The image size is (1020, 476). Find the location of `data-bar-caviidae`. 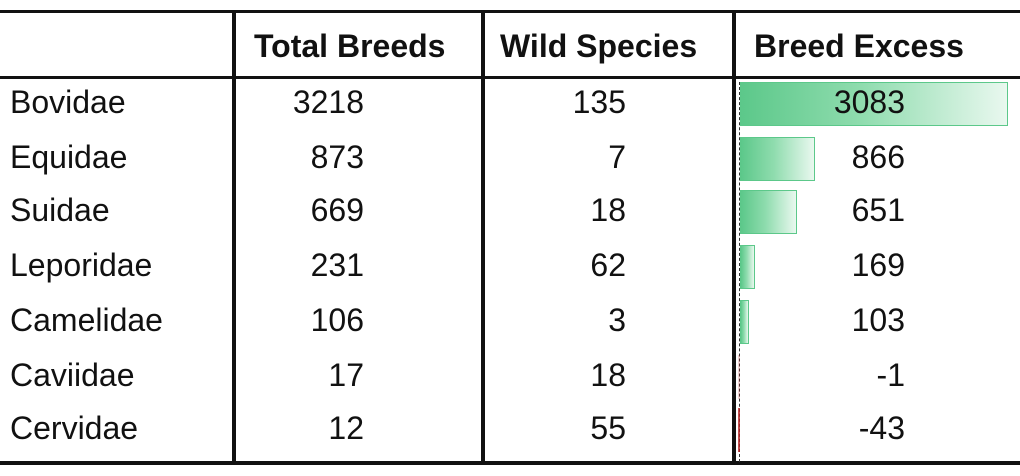

data-bar-caviidae is located at coordinates (739, 377).